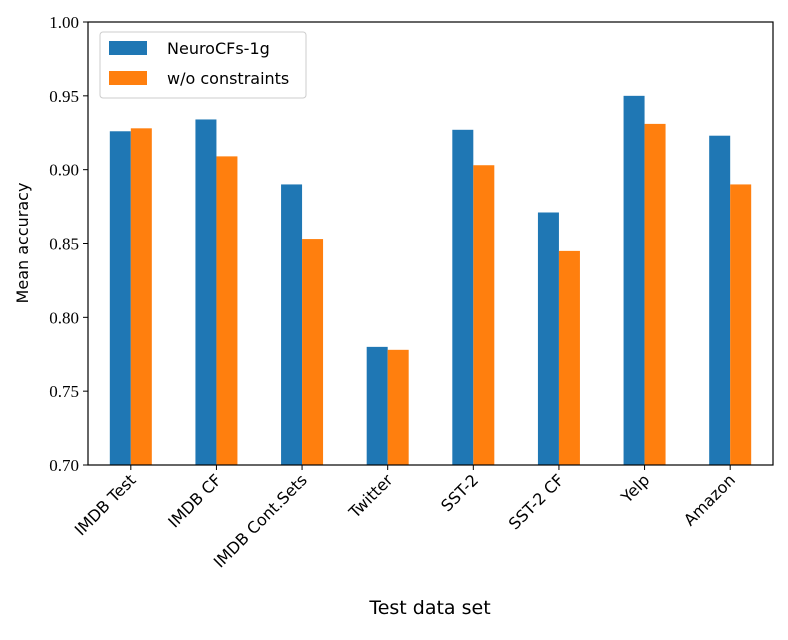 This screenshot has width=788, height=640. I want to click on x-tick-label: IMDB CF, so click(194, 500).